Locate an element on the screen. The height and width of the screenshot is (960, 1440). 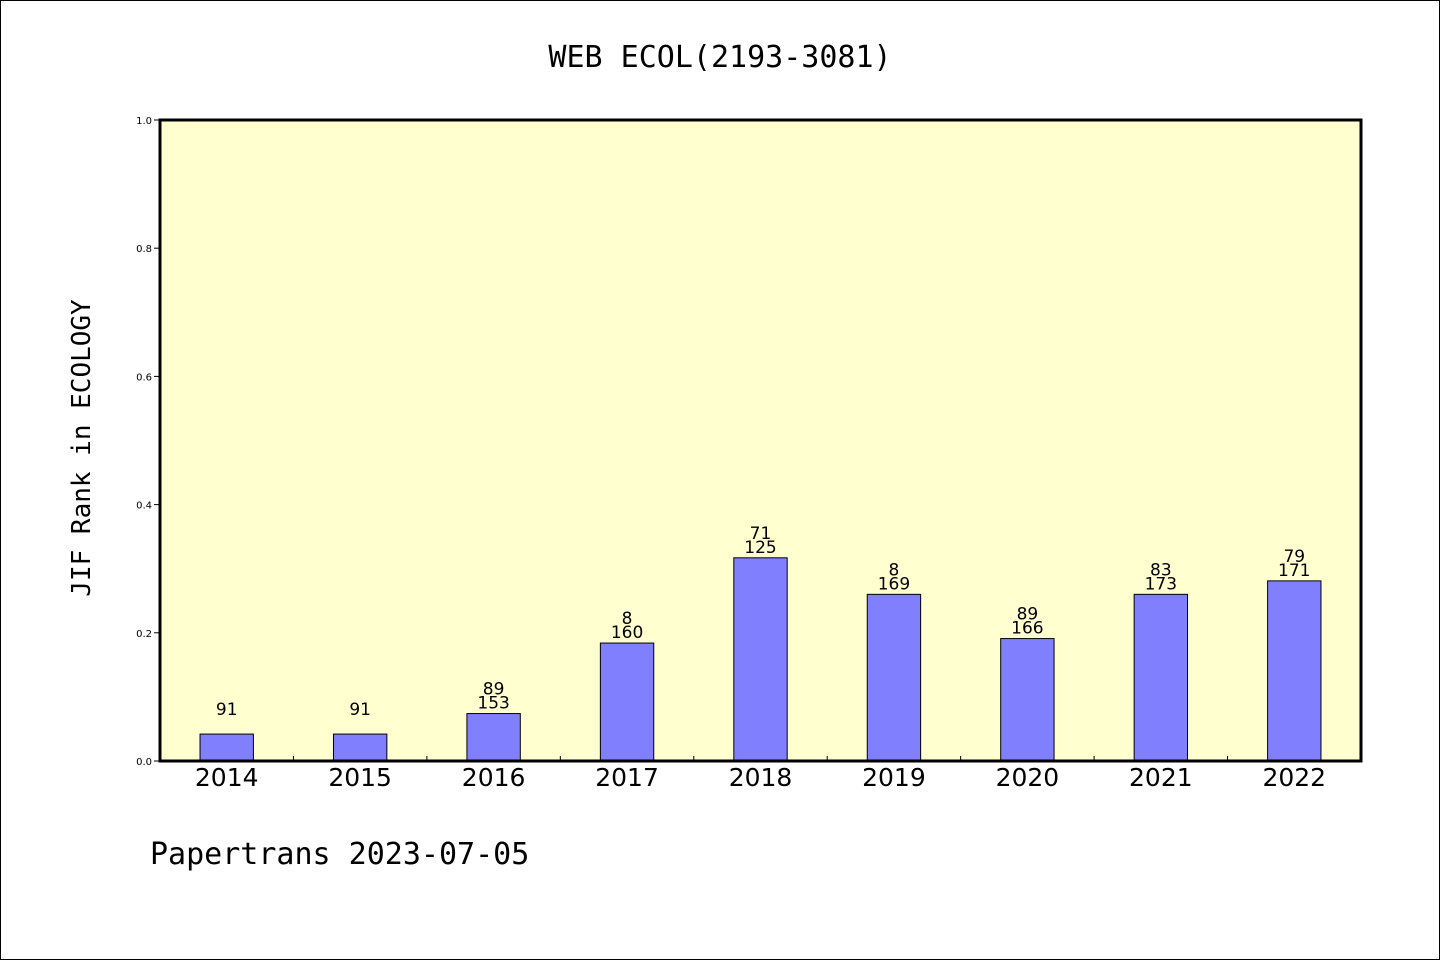
bar-label-bottom: 160 is located at coordinates (627, 633).